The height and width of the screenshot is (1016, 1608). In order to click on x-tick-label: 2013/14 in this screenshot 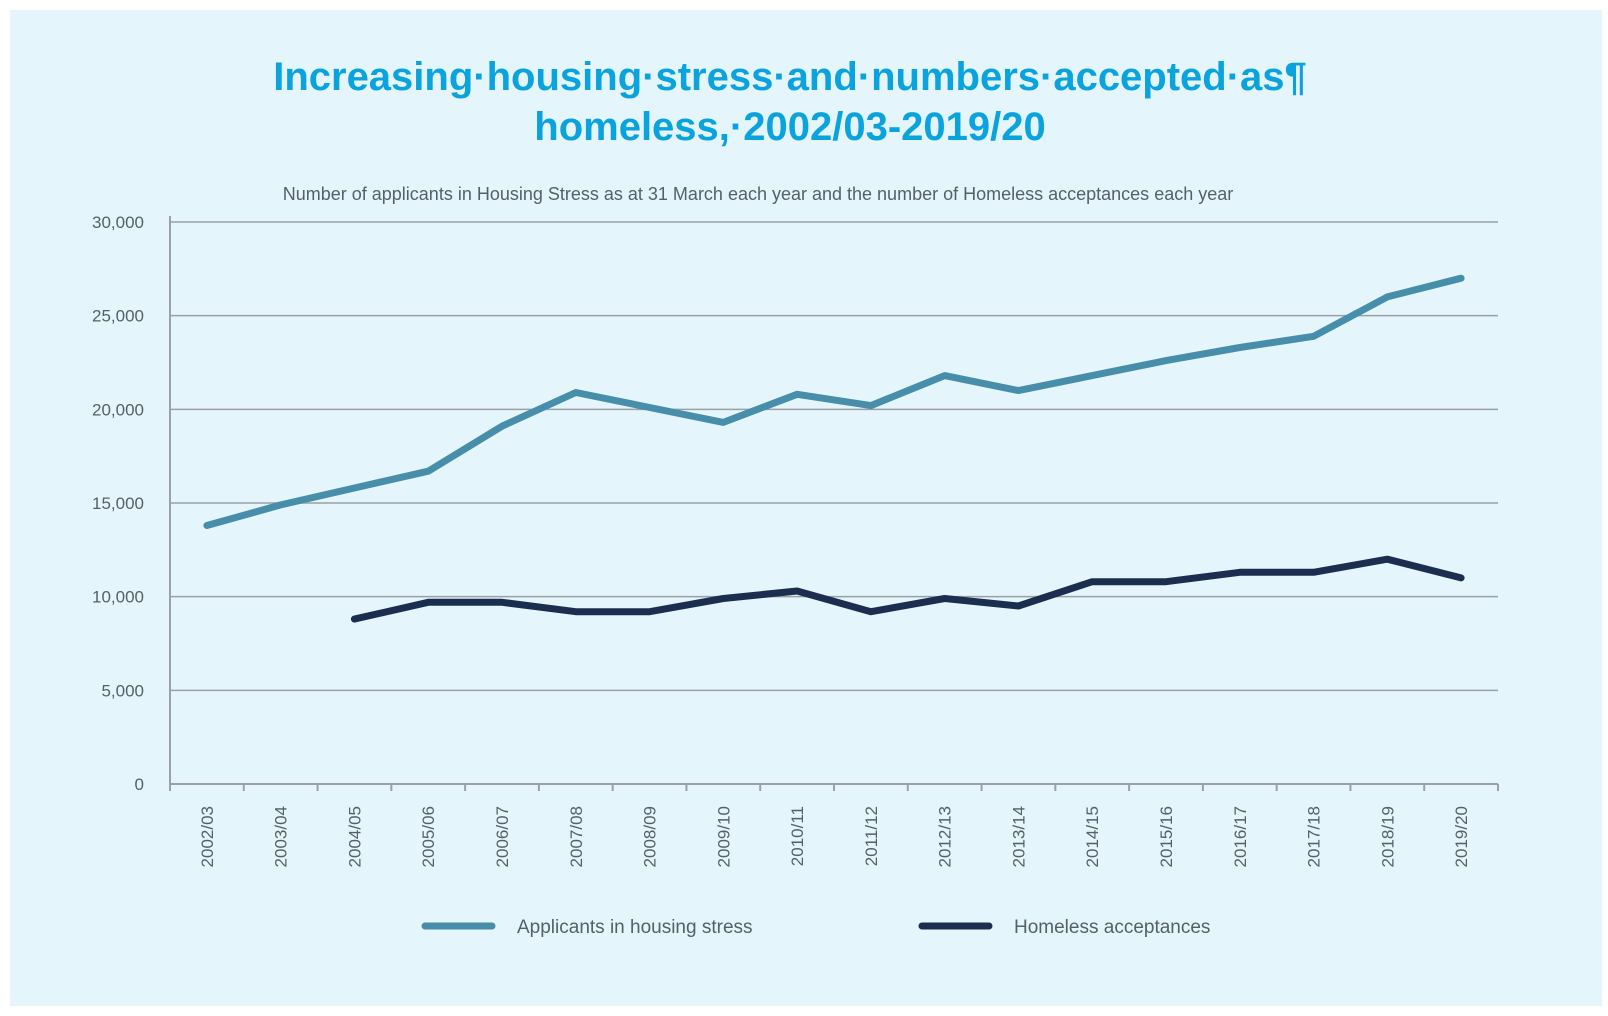, I will do `click(1018, 836)`.